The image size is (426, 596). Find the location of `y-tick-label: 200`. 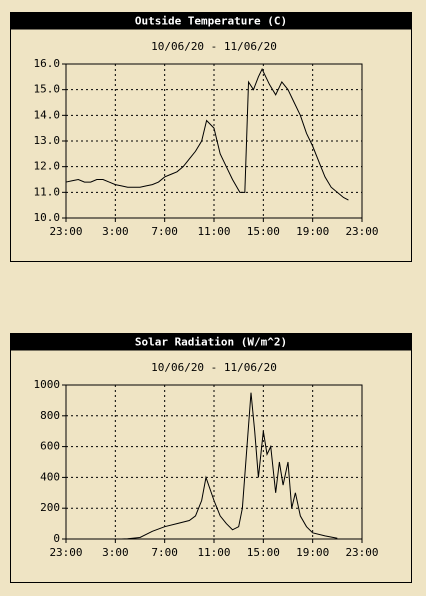

y-tick-label: 200 is located at coordinates (50, 507).